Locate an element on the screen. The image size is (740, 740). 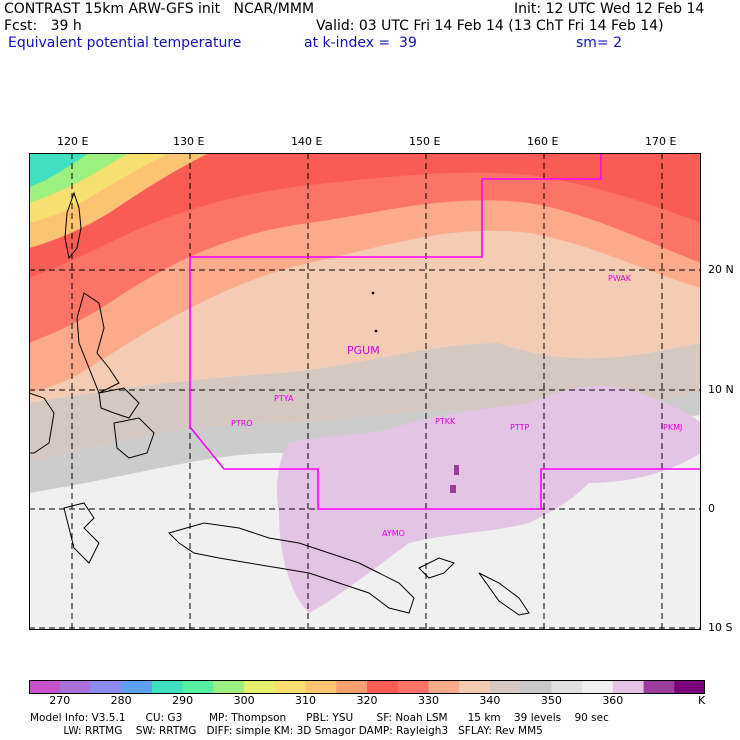
coast-mindanao is located at coordinates (134, 438).